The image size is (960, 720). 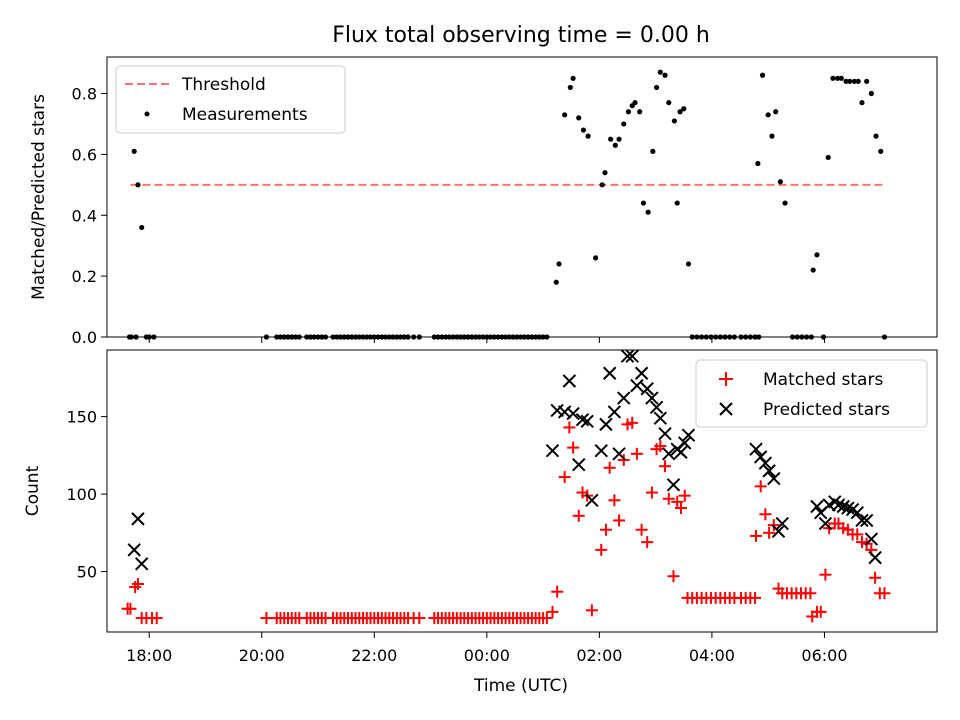 I want to click on y-tick-label: 50, so click(x=87, y=572).